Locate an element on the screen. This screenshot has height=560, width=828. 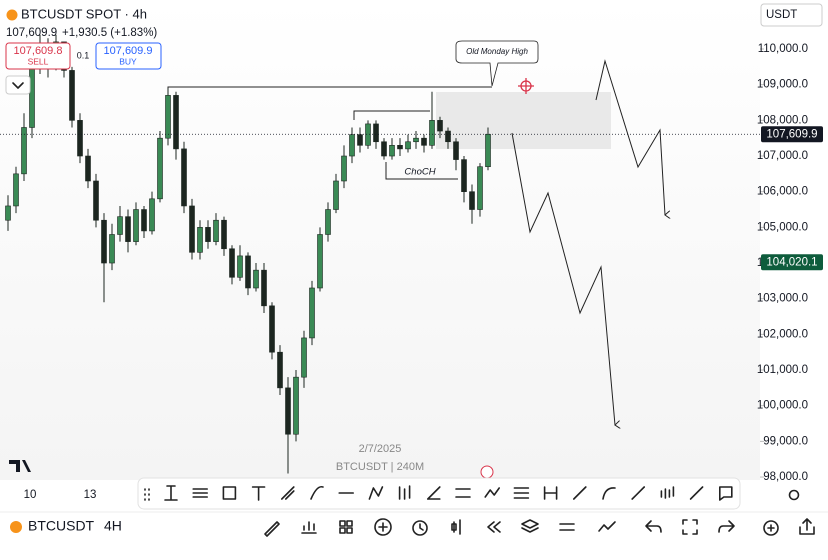
footer-symbol: BTCUSDT is located at coordinates (61, 526).